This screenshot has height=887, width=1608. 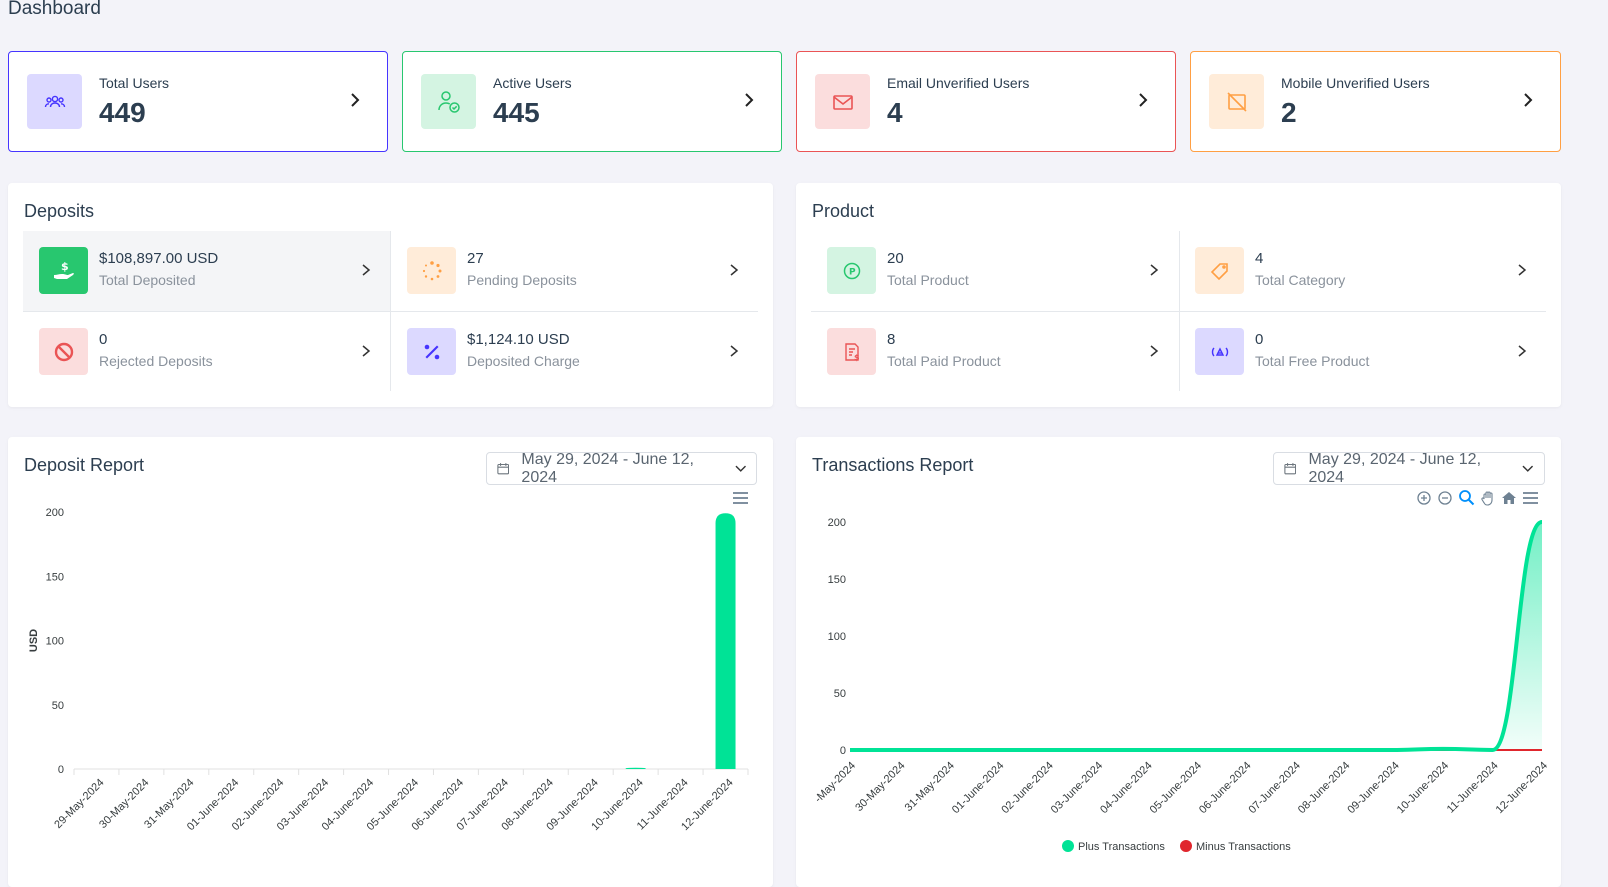 I want to click on home-icon, so click(x=1509, y=498).